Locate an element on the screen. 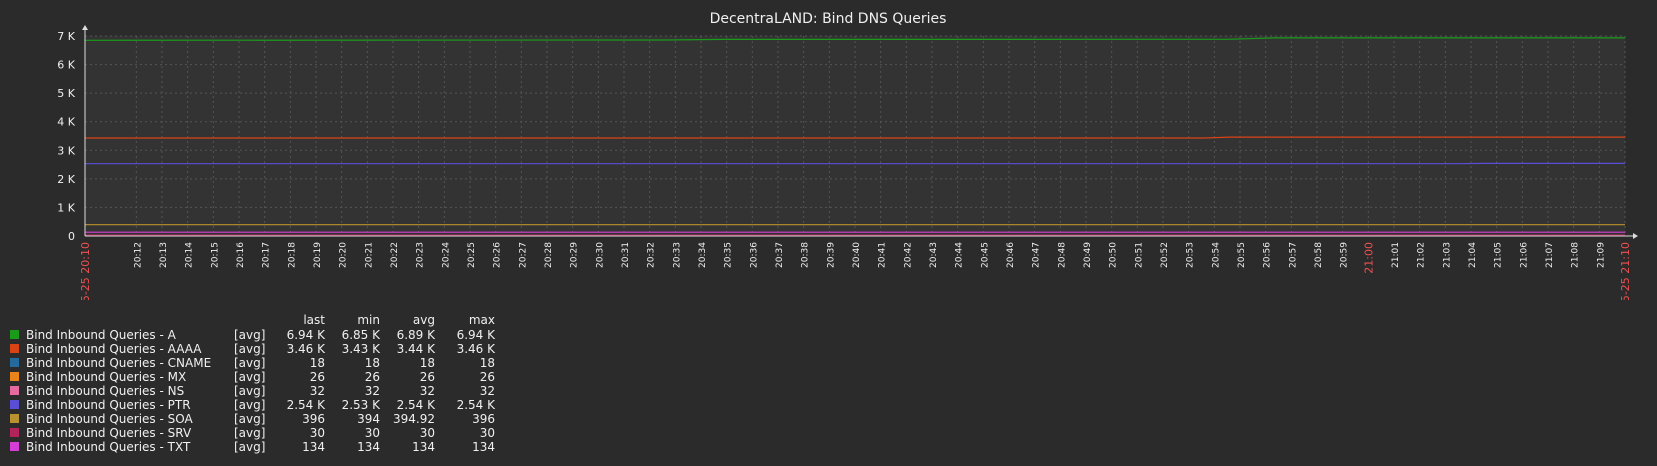 The height and width of the screenshot is (466, 1657). x-tick-label: 21:03 is located at coordinates (1447, 255).